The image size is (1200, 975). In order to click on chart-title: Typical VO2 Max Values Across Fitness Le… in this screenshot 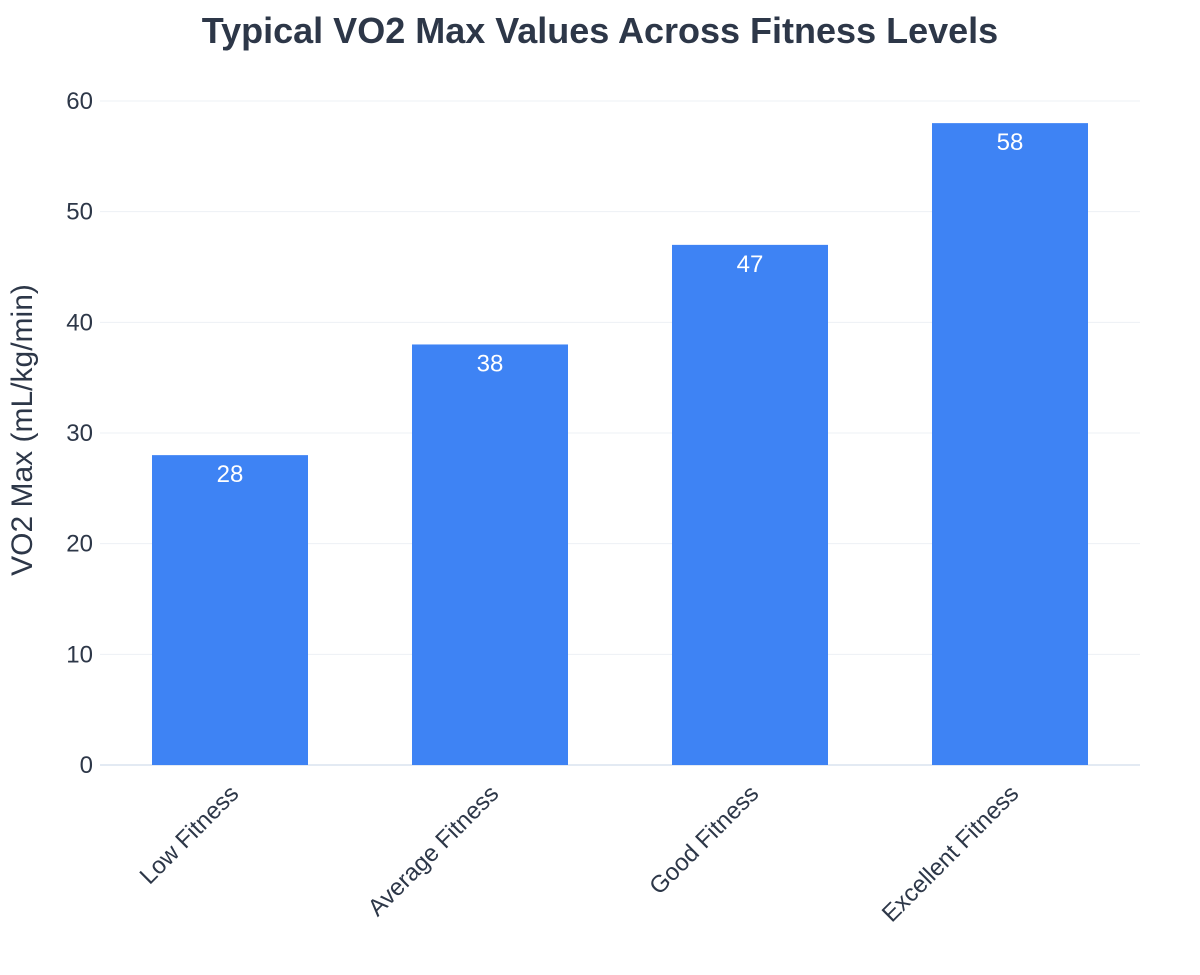, I will do `click(600, 30)`.